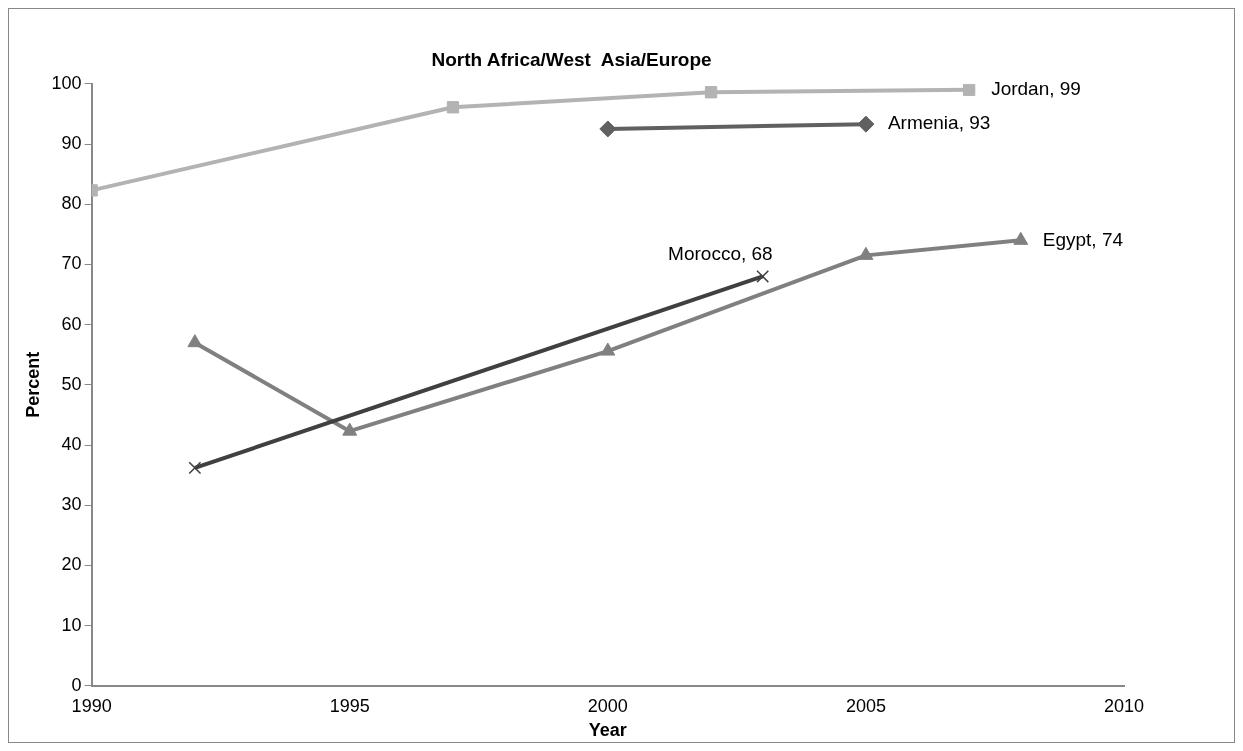  I want to click on x-tick-label: 2010, so click(1124, 705).